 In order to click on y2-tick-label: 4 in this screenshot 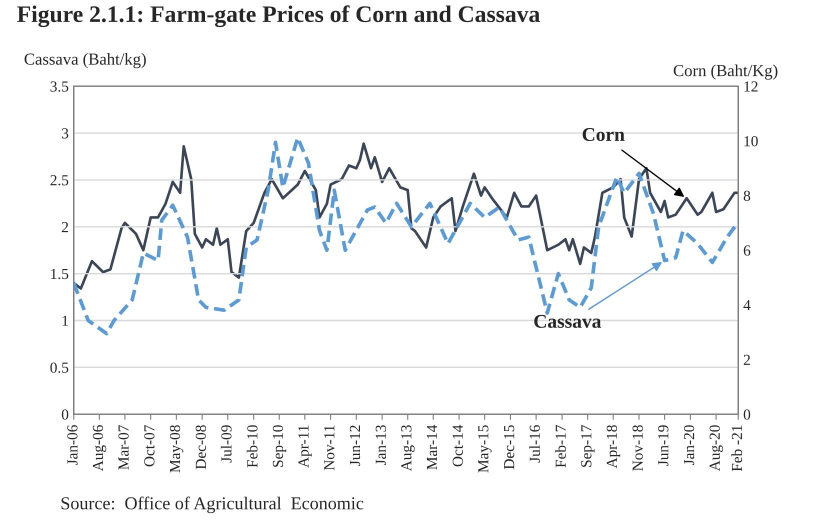, I will do `click(747, 305)`.